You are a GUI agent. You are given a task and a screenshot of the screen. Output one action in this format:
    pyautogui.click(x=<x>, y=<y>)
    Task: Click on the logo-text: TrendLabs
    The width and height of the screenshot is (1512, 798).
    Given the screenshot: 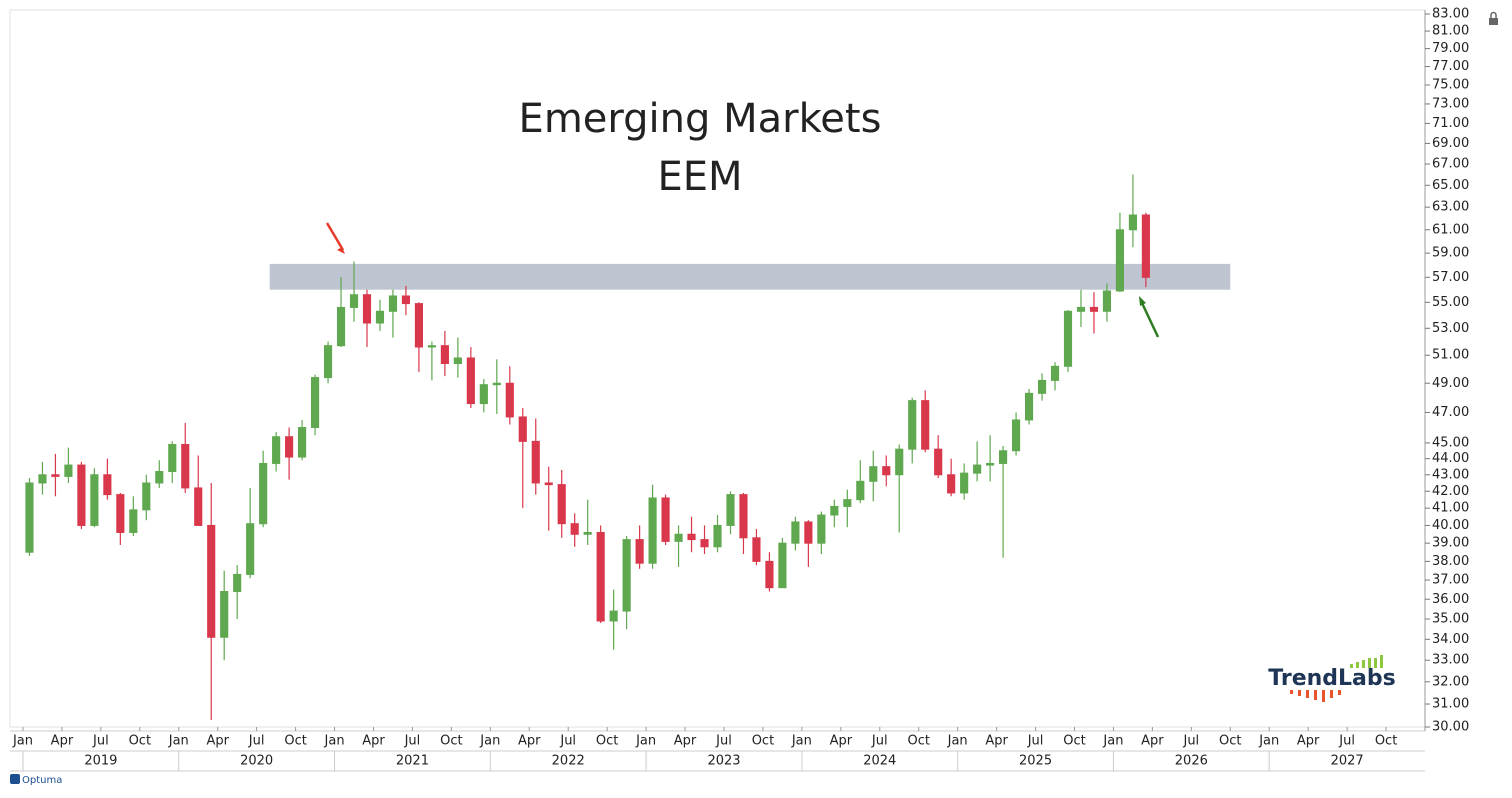 What is the action you would take?
    pyautogui.click(x=1331, y=678)
    